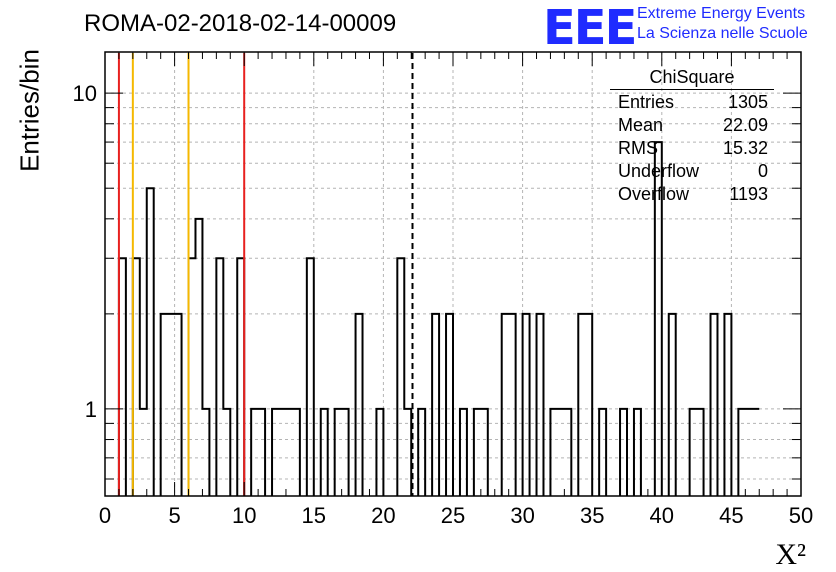 Image resolution: width=836 pixels, height=572 pixels. Describe the element at coordinates (745, 148) in the screenshot. I see `stats-value: 15.32` at that location.